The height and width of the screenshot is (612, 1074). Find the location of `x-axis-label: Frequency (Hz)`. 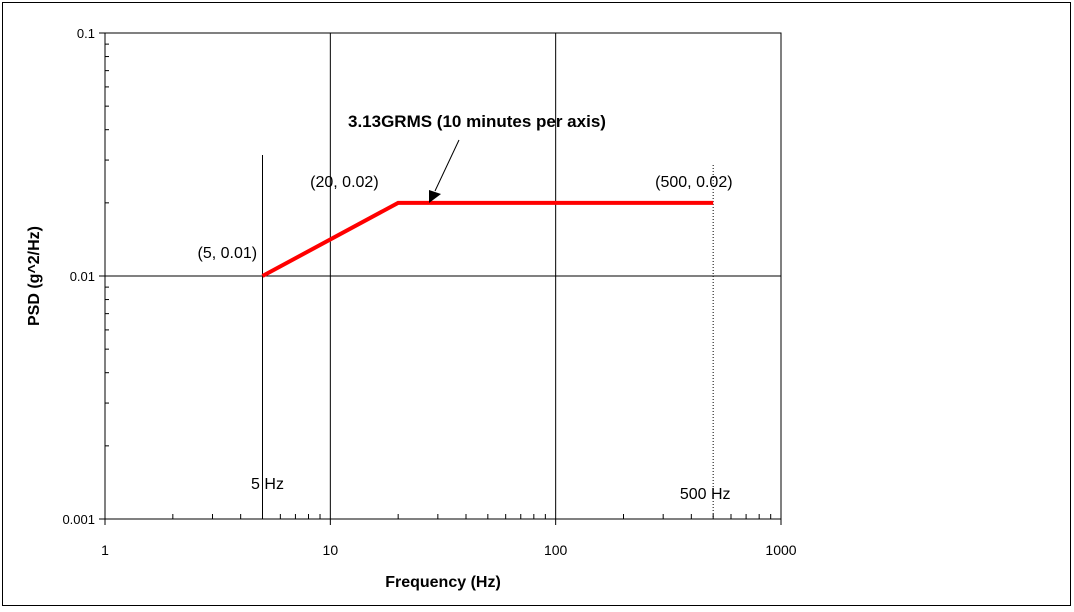

x-axis-label: Frequency (Hz) is located at coordinates (443, 582).